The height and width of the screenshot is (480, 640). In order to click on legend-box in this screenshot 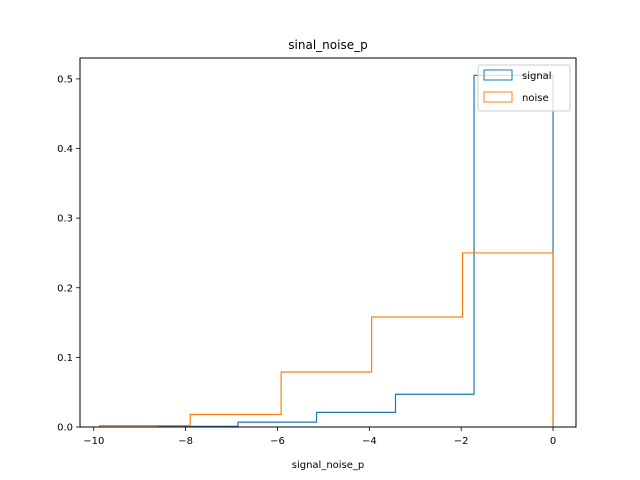, I will do `click(524, 88)`.